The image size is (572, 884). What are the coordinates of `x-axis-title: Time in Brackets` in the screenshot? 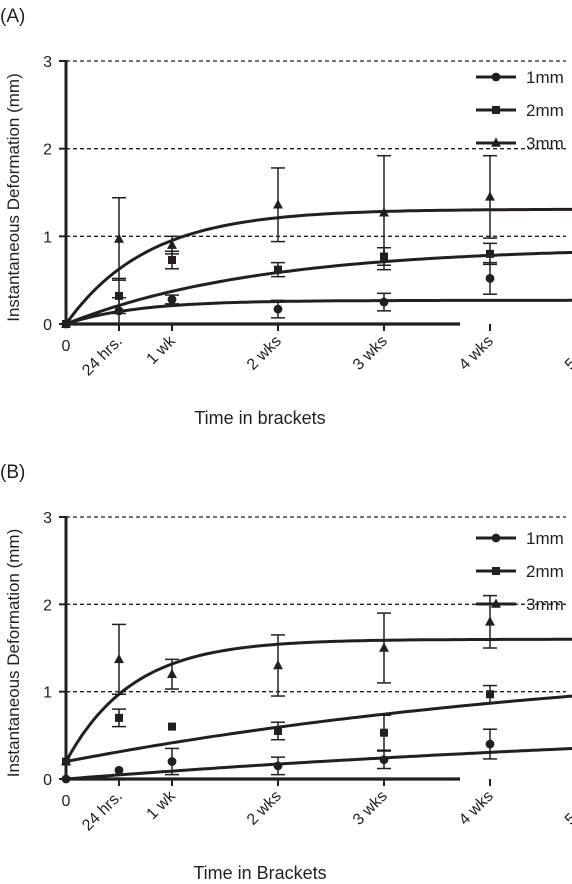 It's located at (259, 873).